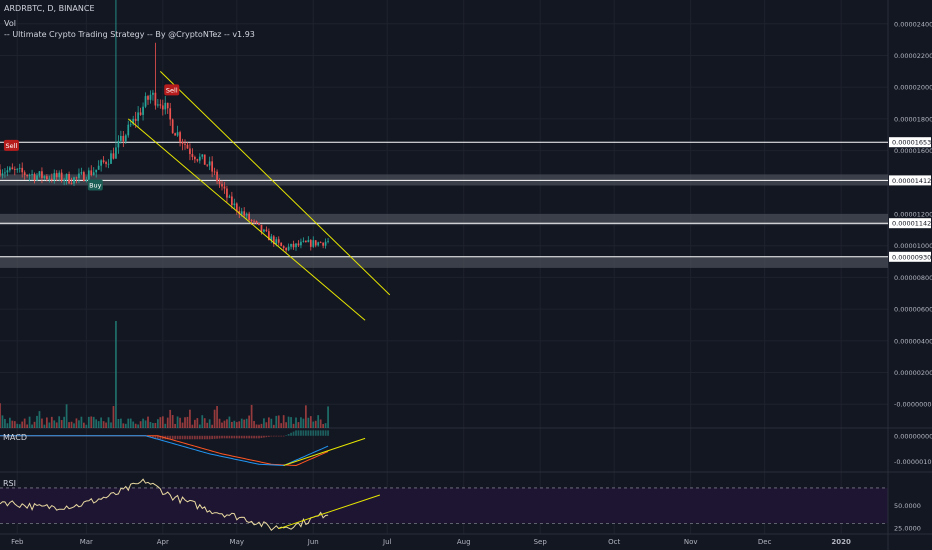  I want to click on y-tick-label: 0.00000400, so click(913, 341).